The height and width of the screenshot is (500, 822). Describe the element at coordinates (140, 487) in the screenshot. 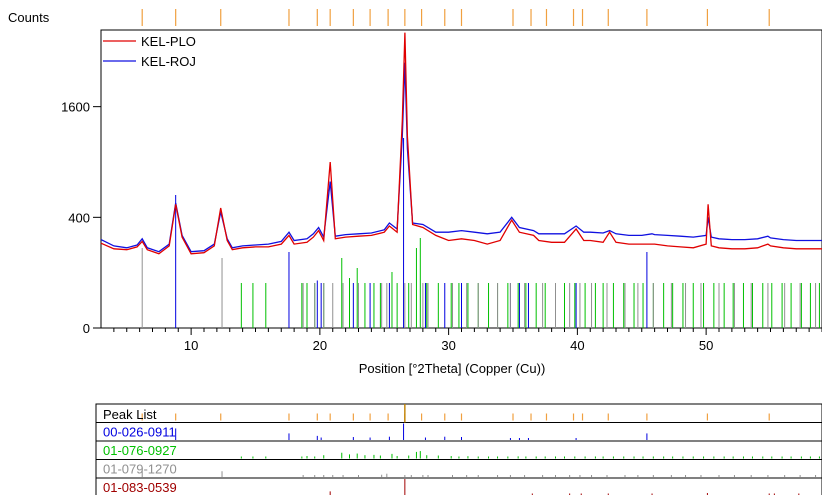

I see `reference-code: 01-083-0539` at that location.